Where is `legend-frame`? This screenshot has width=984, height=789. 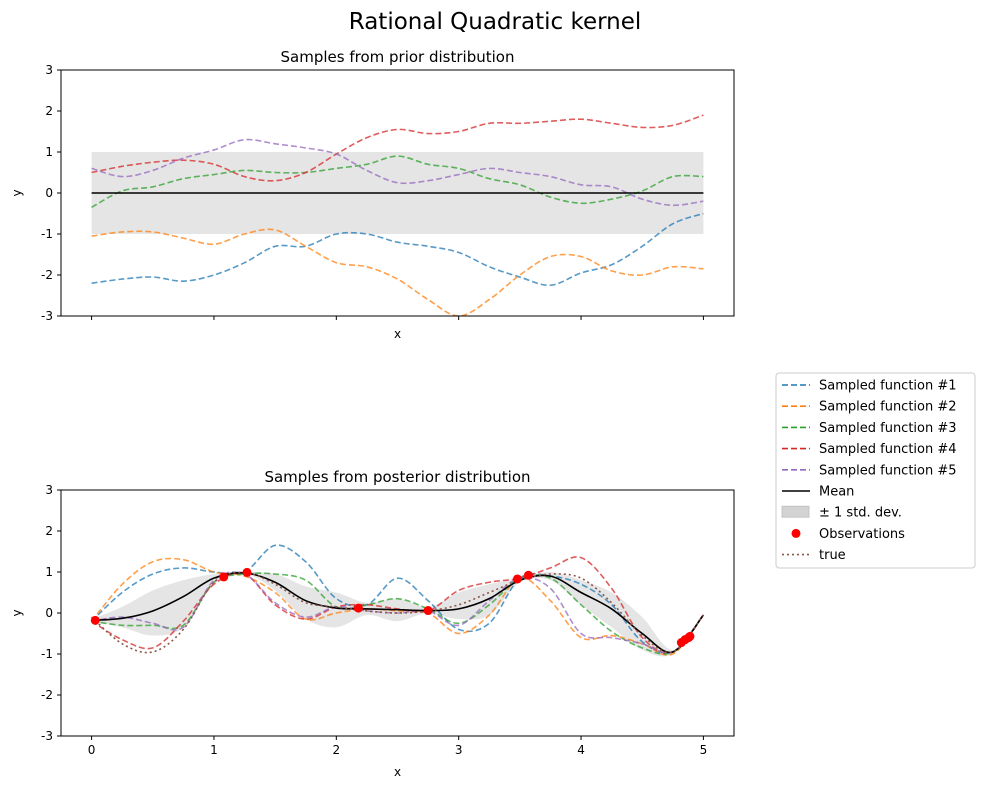
legend-frame is located at coordinates (875, 470).